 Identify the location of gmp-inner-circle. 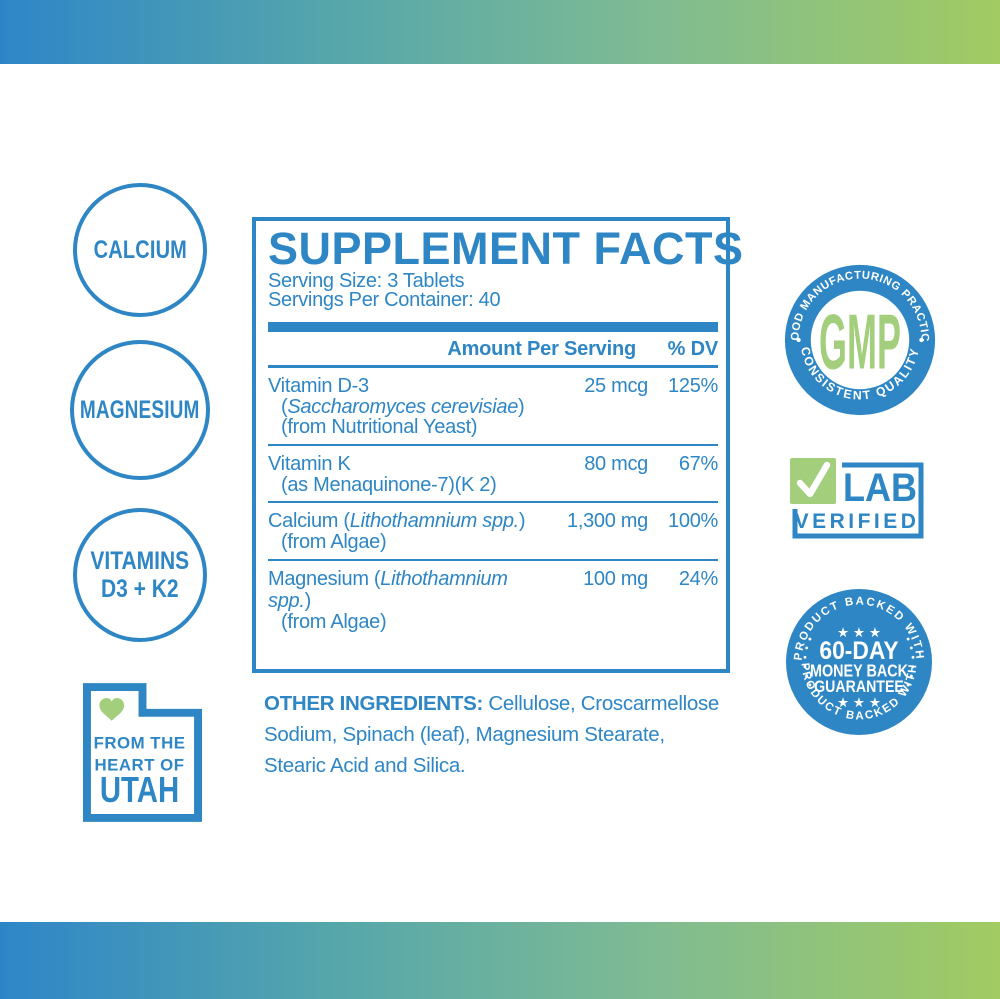
(860, 340).